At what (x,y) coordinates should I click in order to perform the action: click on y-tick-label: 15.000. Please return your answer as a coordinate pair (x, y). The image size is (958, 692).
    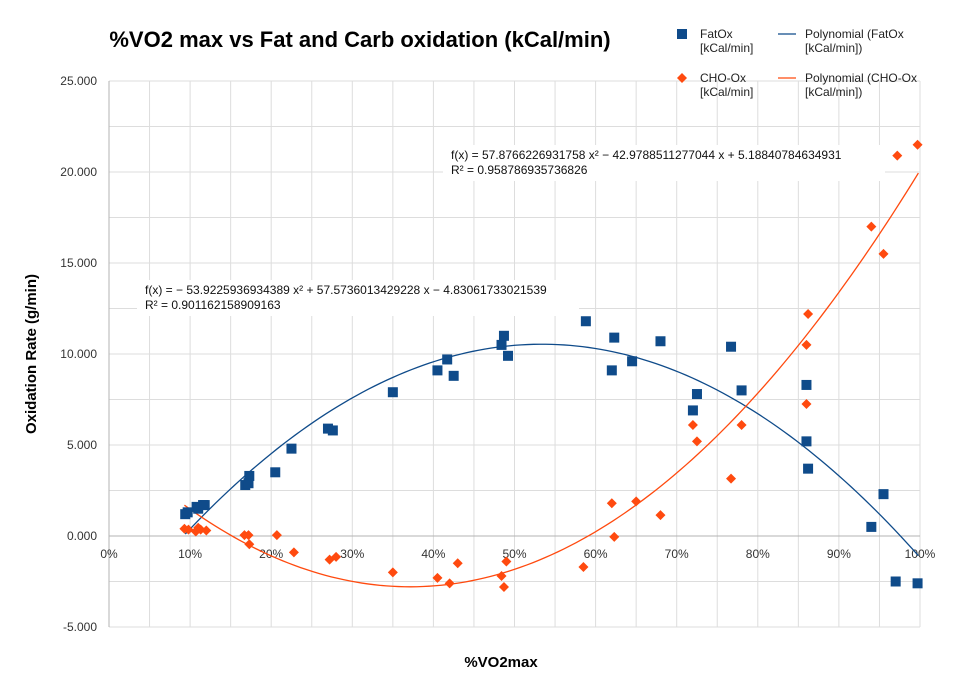
    Looking at the image, I should click on (78, 263).